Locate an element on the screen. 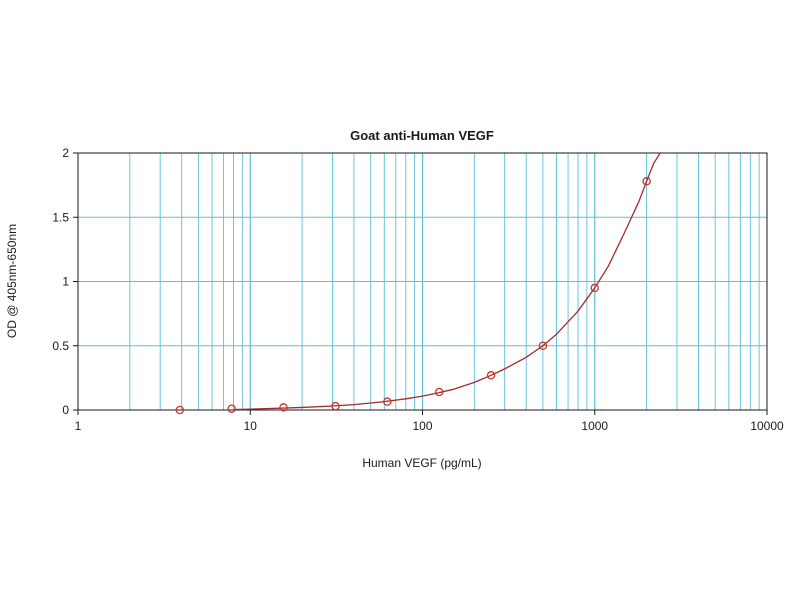  y-tick-label: 0.5 is located at coordinates (60, 346).